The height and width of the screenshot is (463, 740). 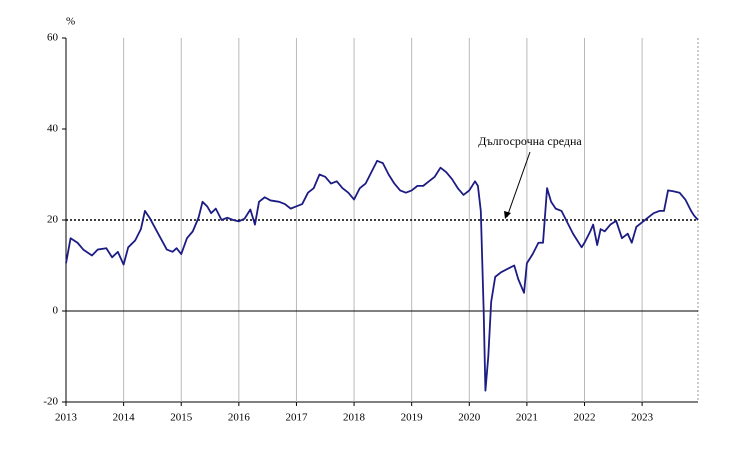 I want to click on x-tick-label: 2020, so click(x=469, y=418).